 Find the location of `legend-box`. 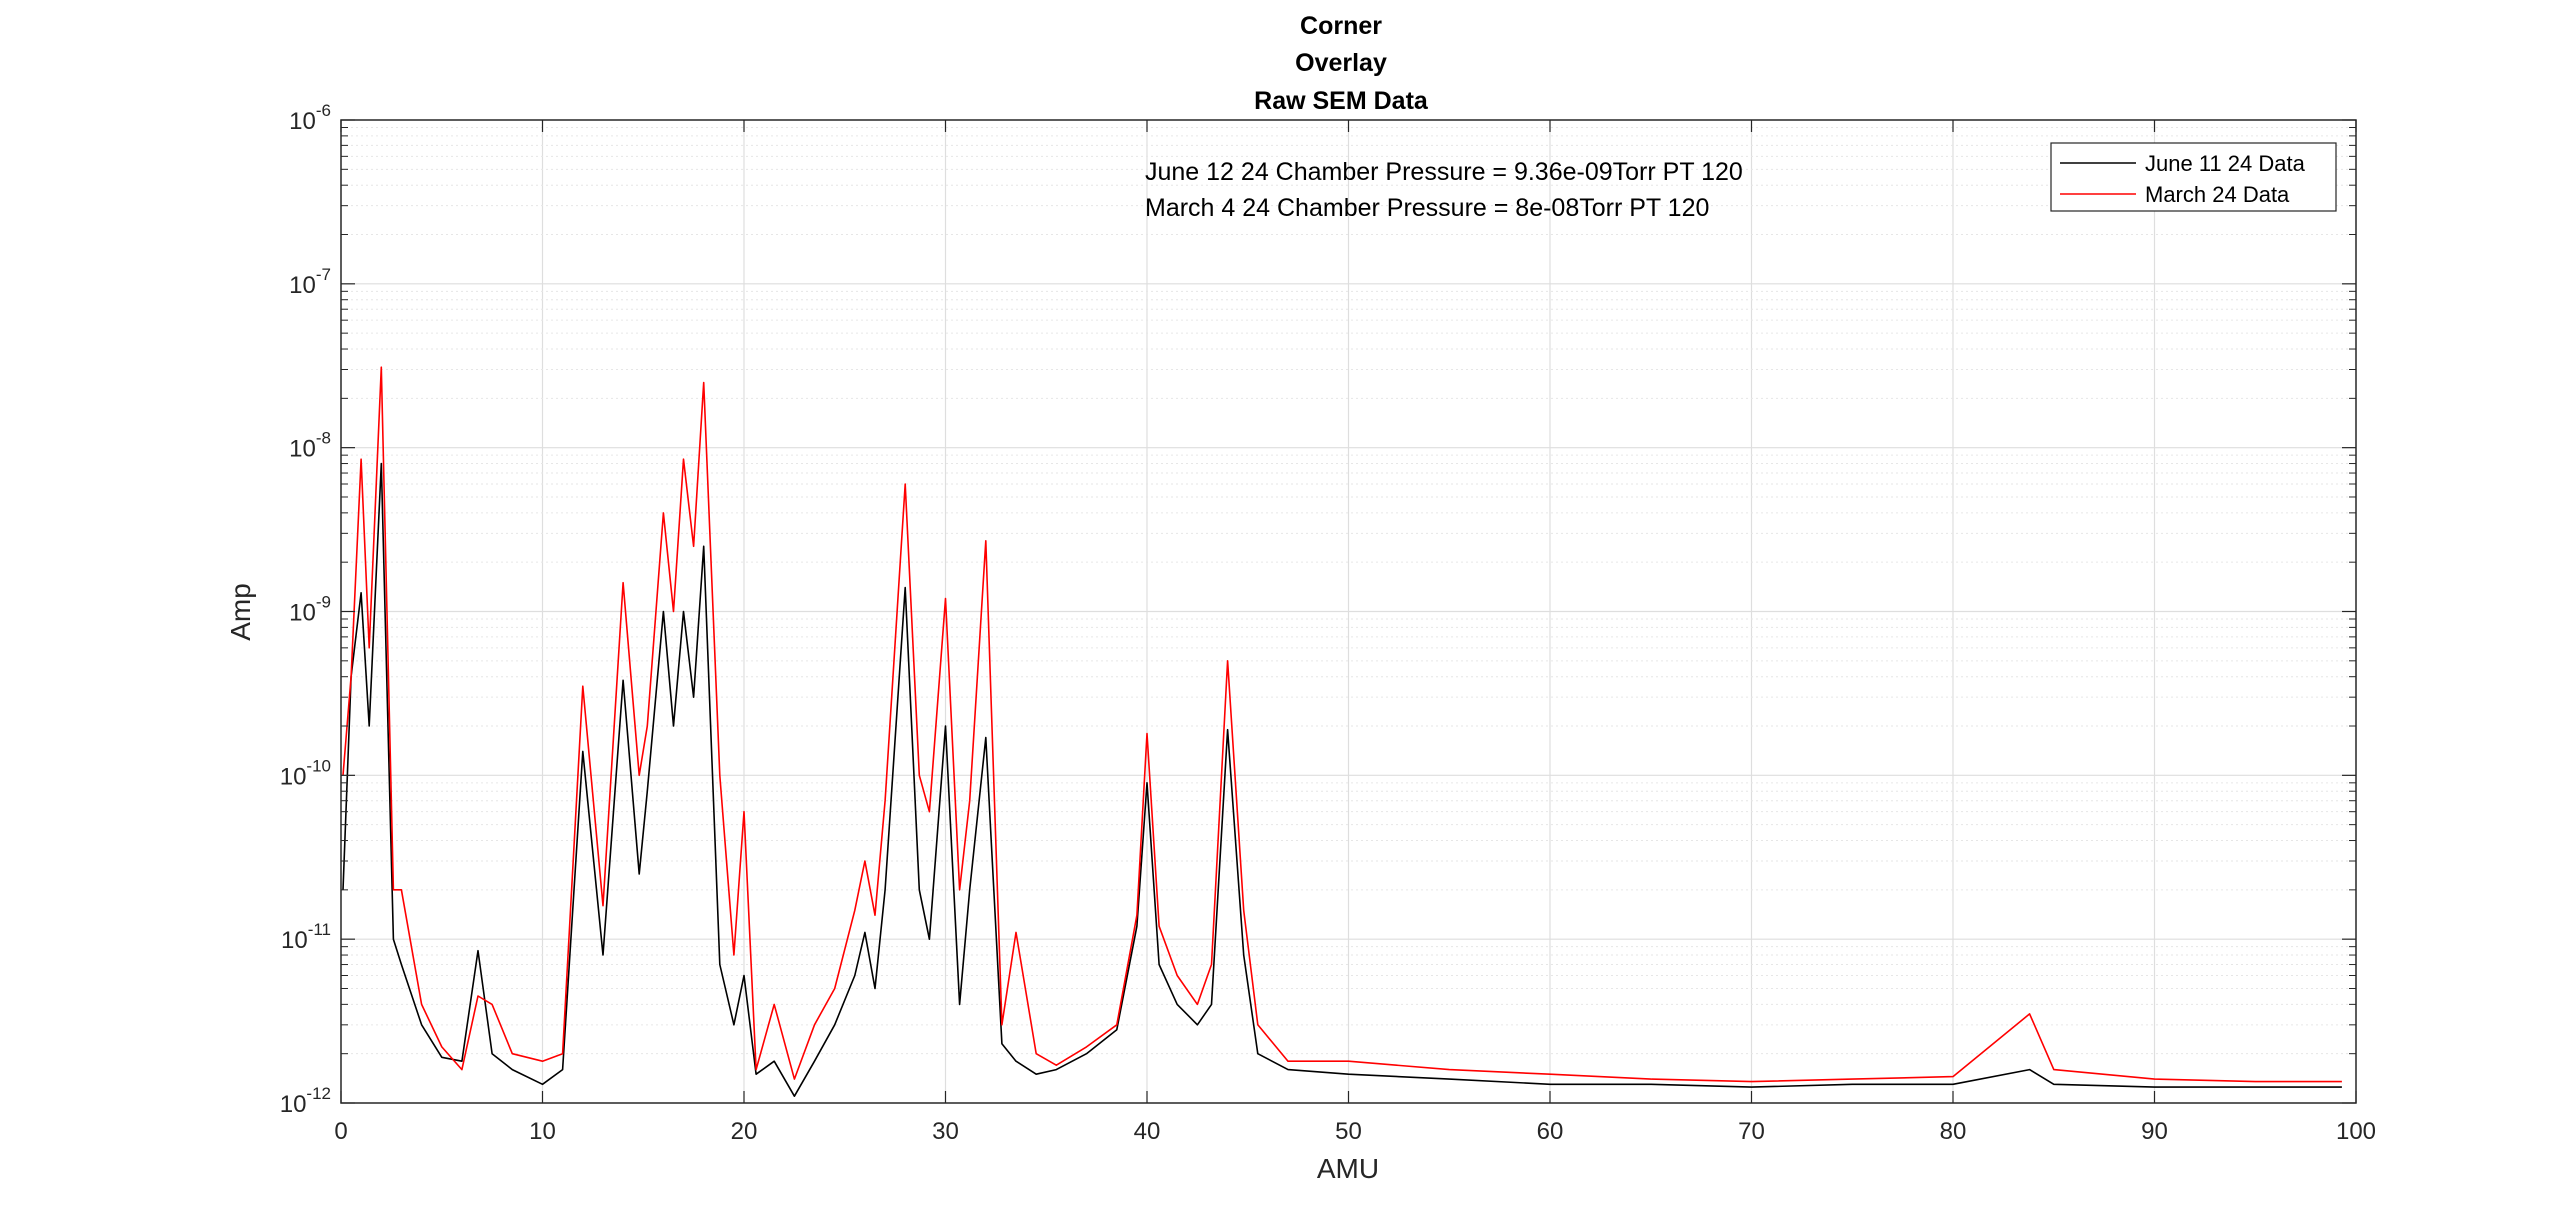

legend-box is located at coordinates (2193, 177).